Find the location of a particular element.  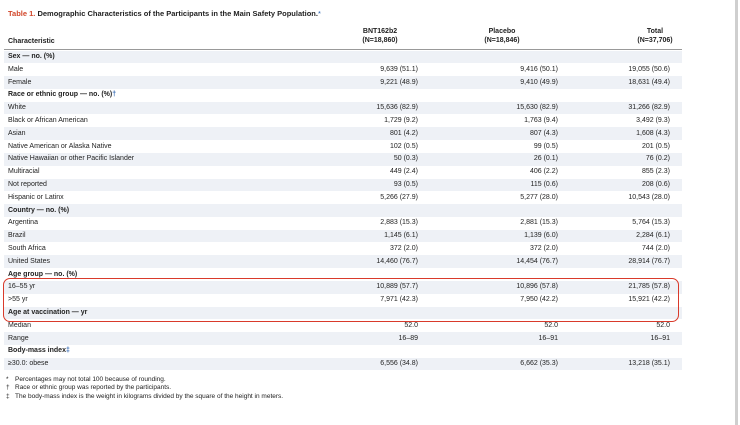

cell: 9,416 (50.1) is located at coordinates (539, 69).